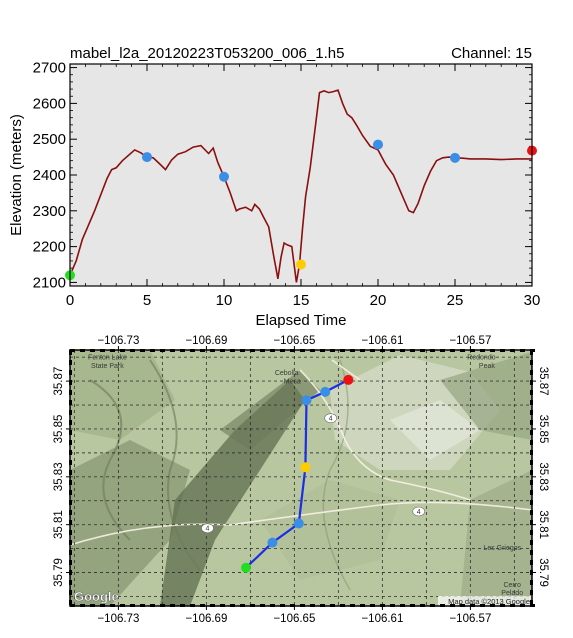 The width and height of the screenshot is (573, 638). I want to click on map-place-label: Peak, so click(487, 366).